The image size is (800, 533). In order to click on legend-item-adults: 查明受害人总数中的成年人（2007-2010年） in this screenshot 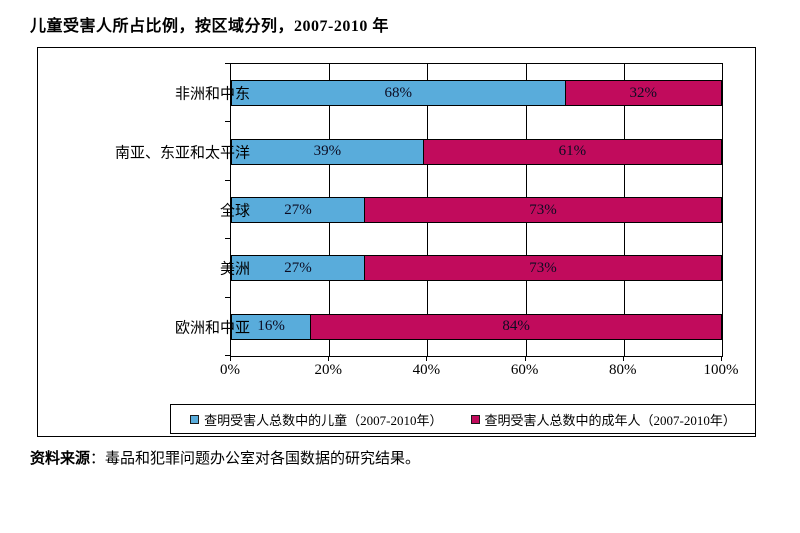, I will do `click(603, 419)`.